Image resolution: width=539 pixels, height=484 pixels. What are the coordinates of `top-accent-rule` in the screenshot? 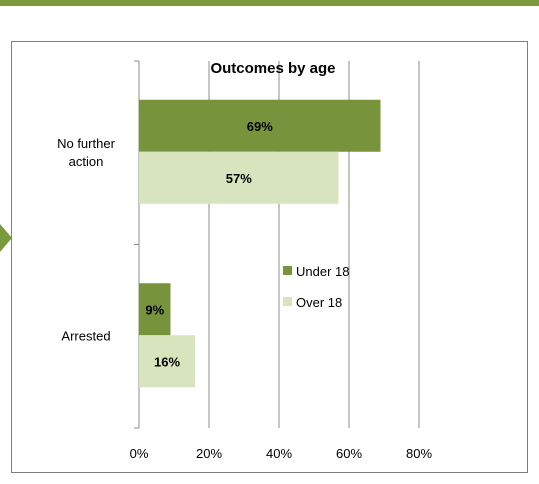 It's located at (269, 3).